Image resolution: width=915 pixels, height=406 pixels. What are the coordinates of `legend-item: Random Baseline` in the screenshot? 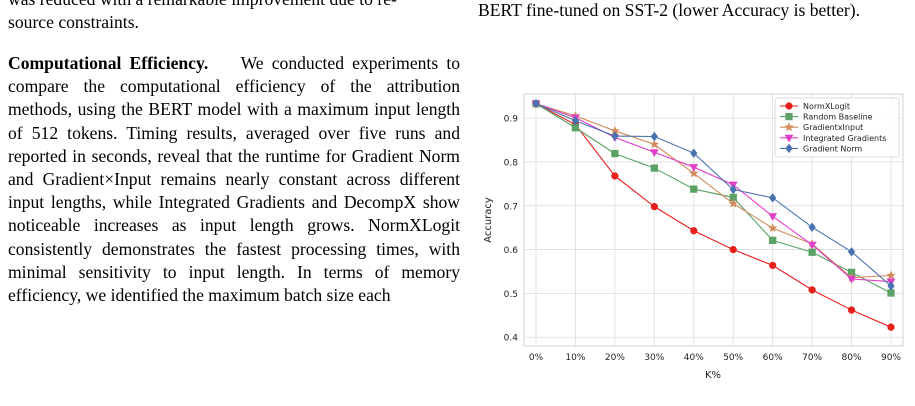 It's located at (826, 117).